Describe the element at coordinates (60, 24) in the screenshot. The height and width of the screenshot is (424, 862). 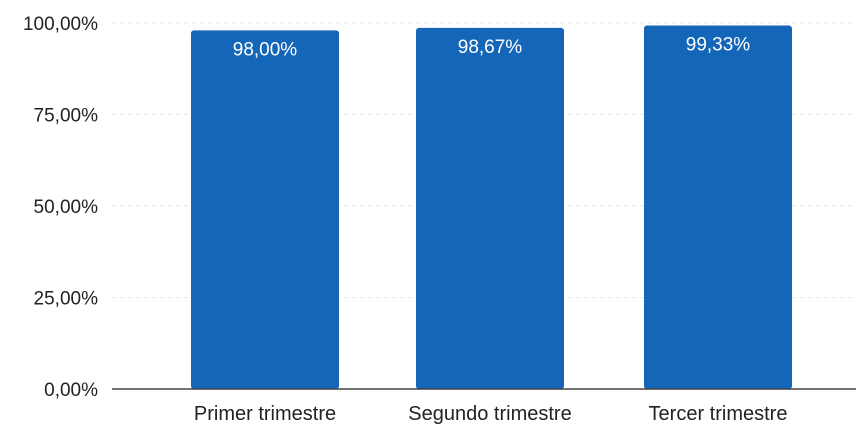
I see `y-tick-label: 100,00%` at that location.